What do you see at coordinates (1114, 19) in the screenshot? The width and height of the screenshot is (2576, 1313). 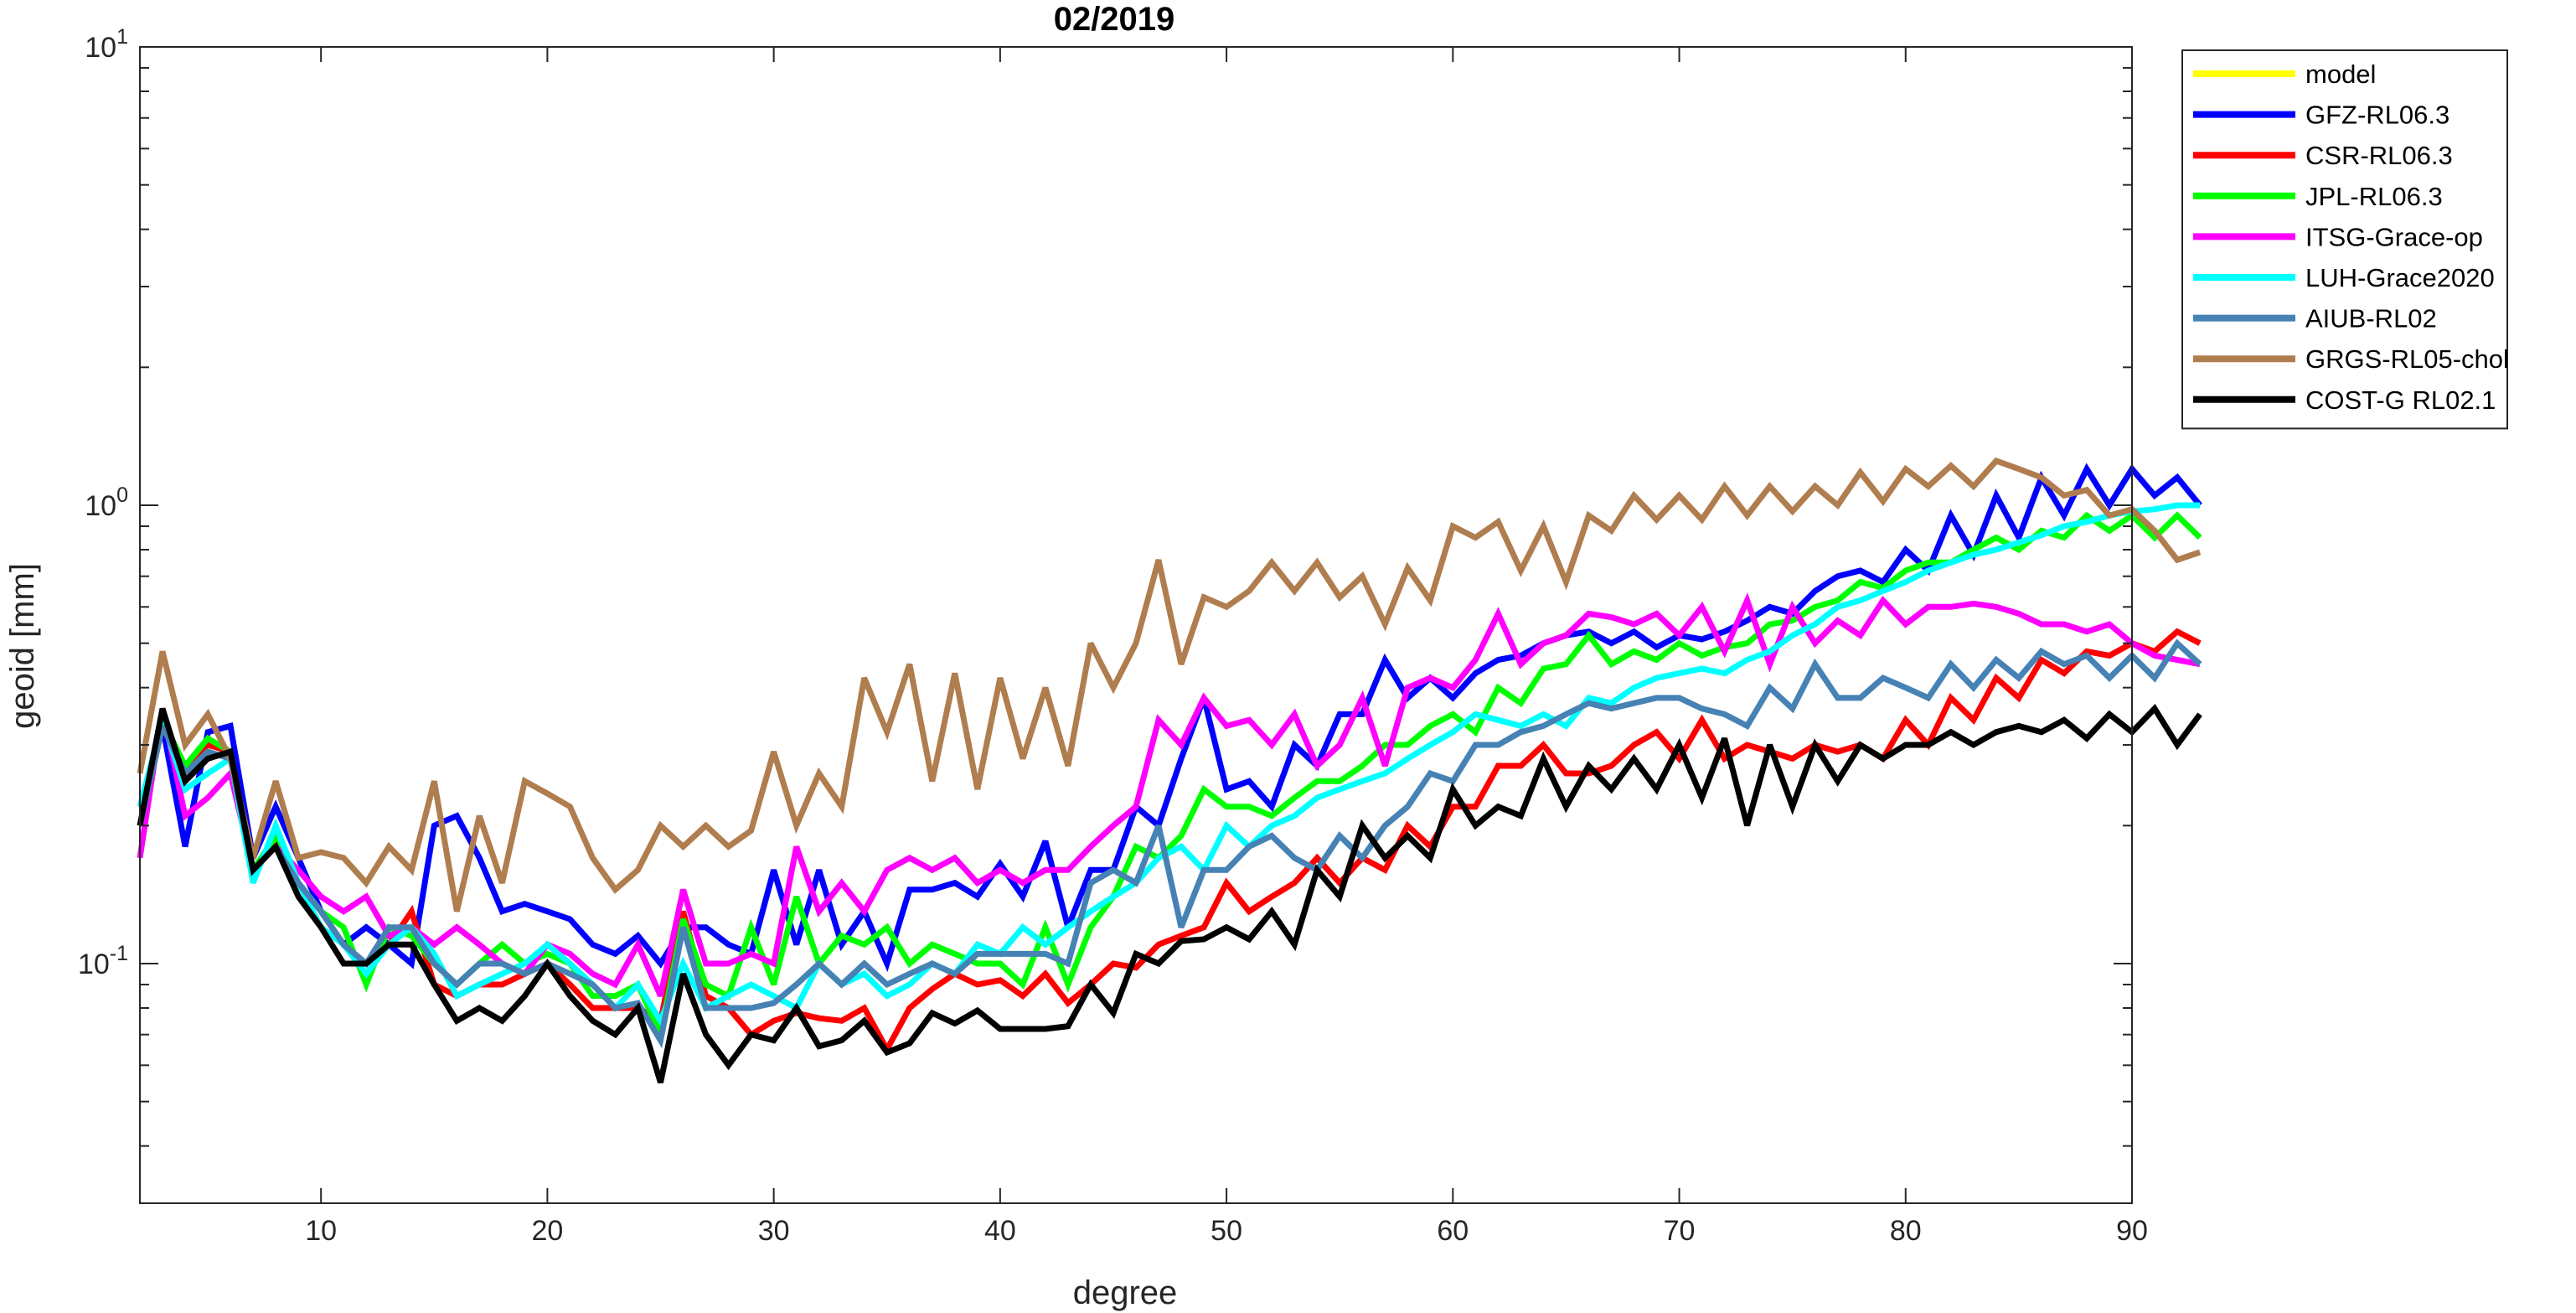 I see `chart-title: 02/2019` at bounding box center [1114, 19].